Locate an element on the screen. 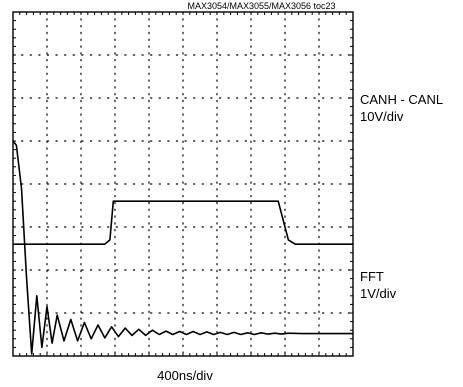  canh-canl-name: CANH - CANL is located at coordinates (402, 99).